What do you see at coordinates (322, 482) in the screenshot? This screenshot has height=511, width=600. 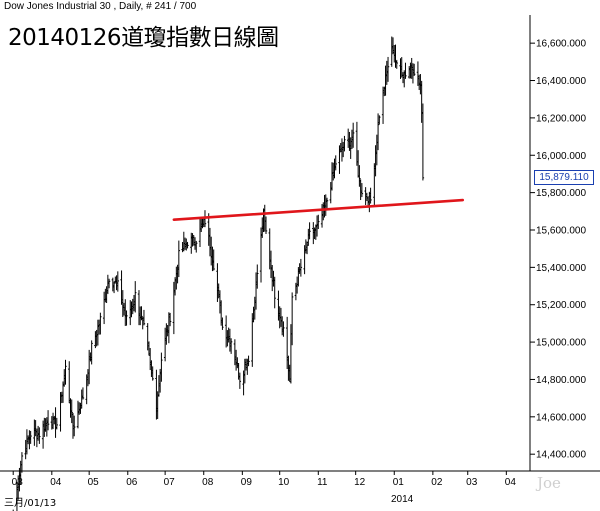 I see `x-tick-label: 11` at bounding box center [322, 482].